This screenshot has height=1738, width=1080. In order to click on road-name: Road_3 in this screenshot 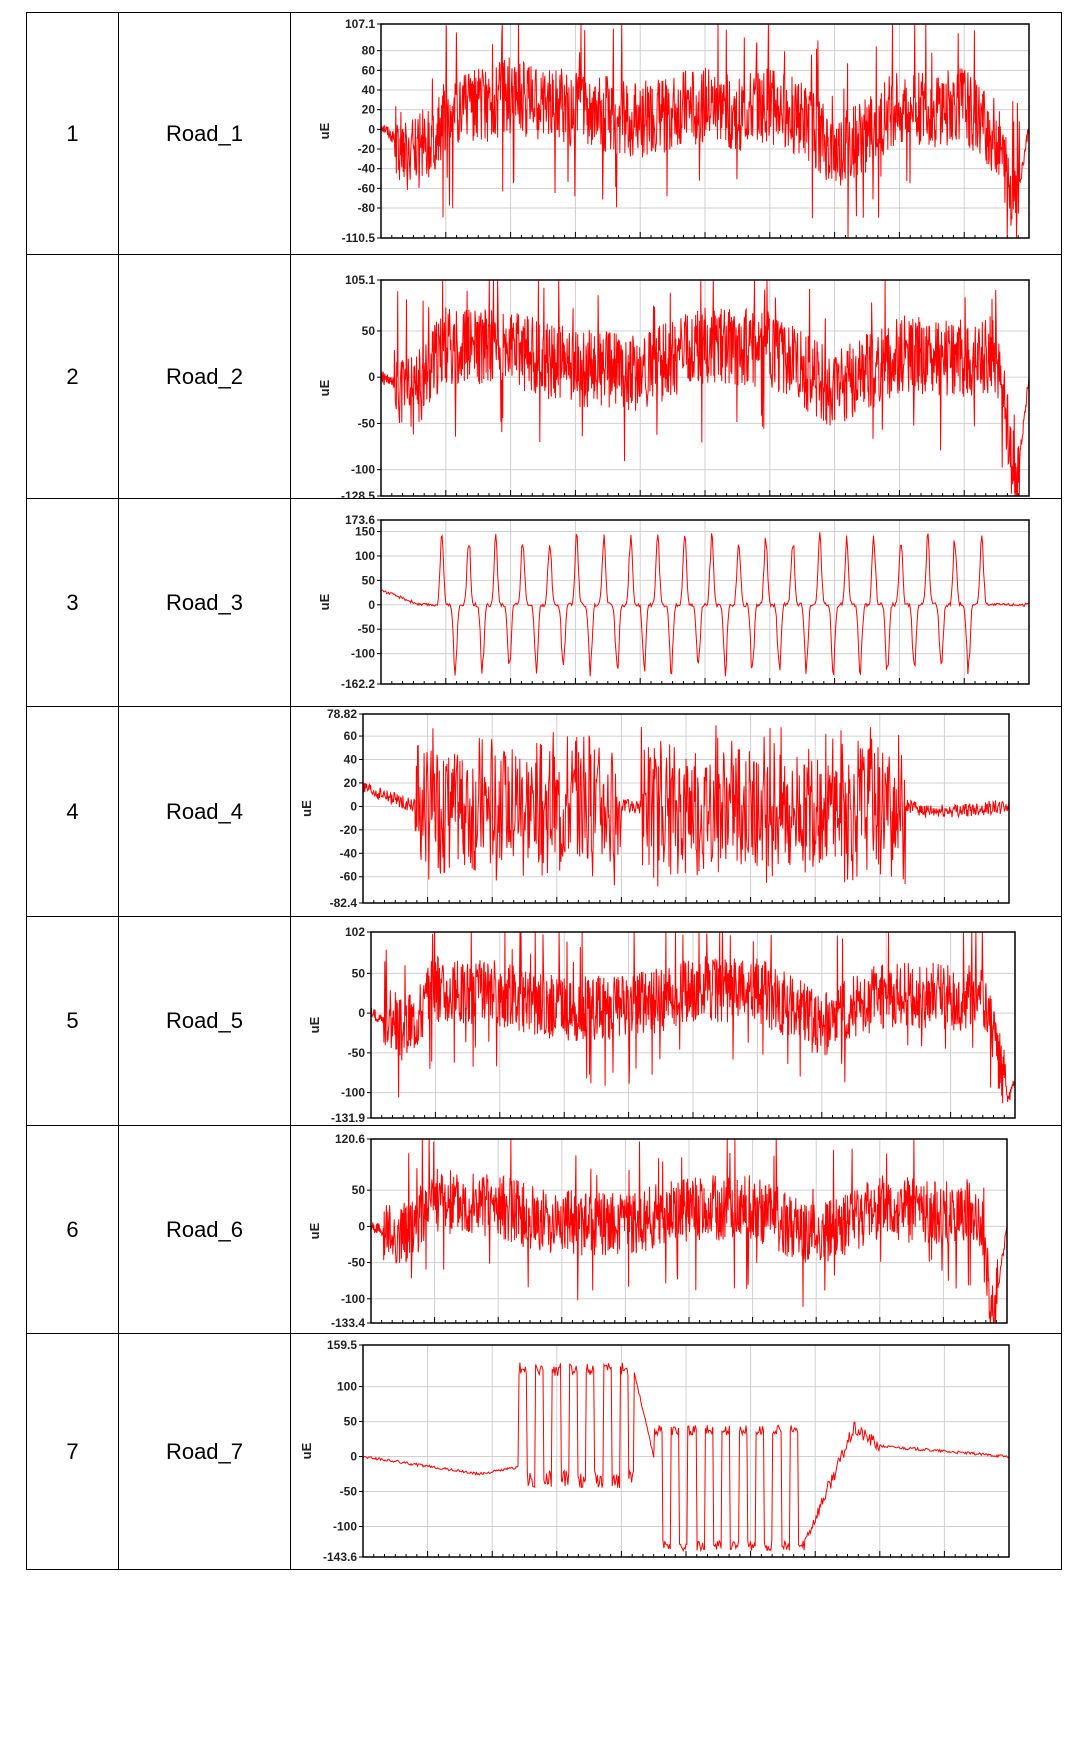, I will do `click(204, 602)`.